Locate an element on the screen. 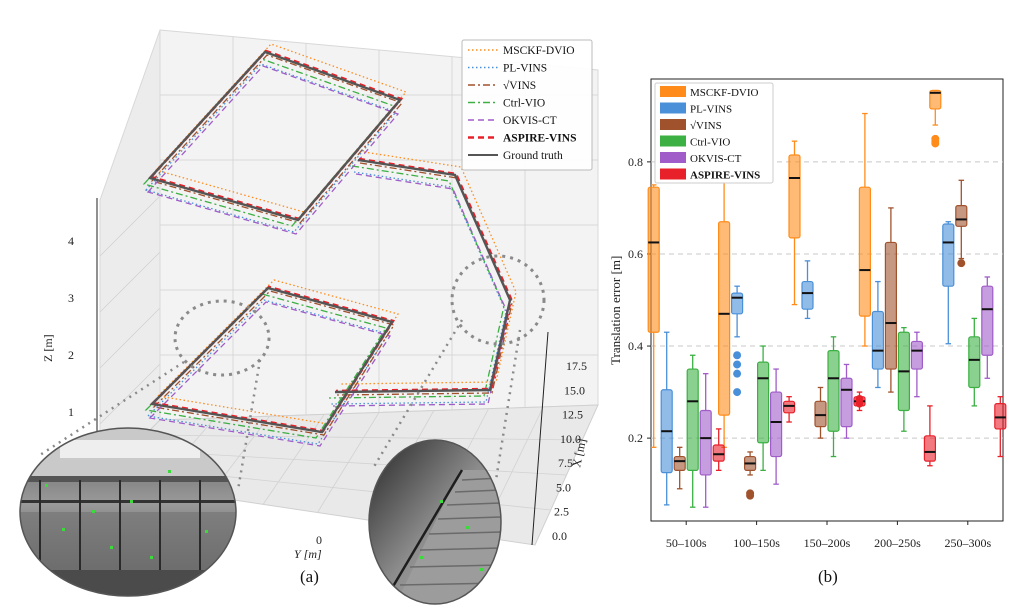 The image size is (1026, 615). z-tick-4: 4 is located at coordinates (71, 241).